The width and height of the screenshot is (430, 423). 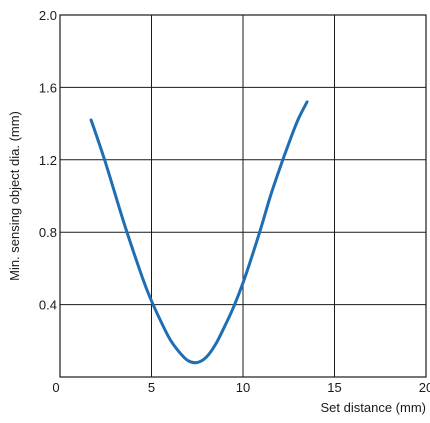 I want to click on x-tick-label: 5, so click(x=151, y=387).